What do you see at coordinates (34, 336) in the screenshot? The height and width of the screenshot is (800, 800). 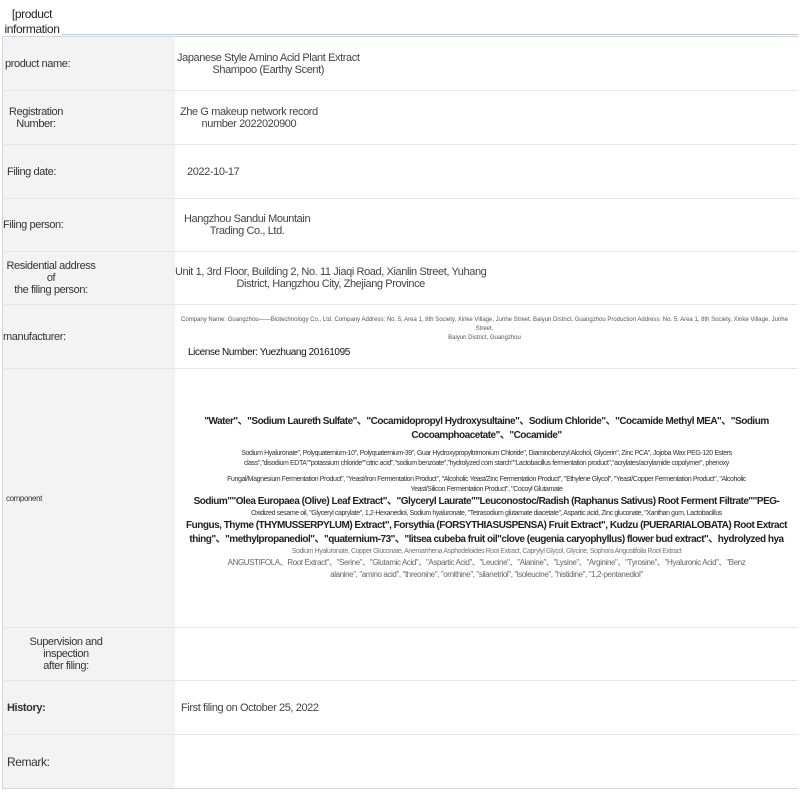 I see `label-text: manufacturer:` at bounding box center [34, 336].